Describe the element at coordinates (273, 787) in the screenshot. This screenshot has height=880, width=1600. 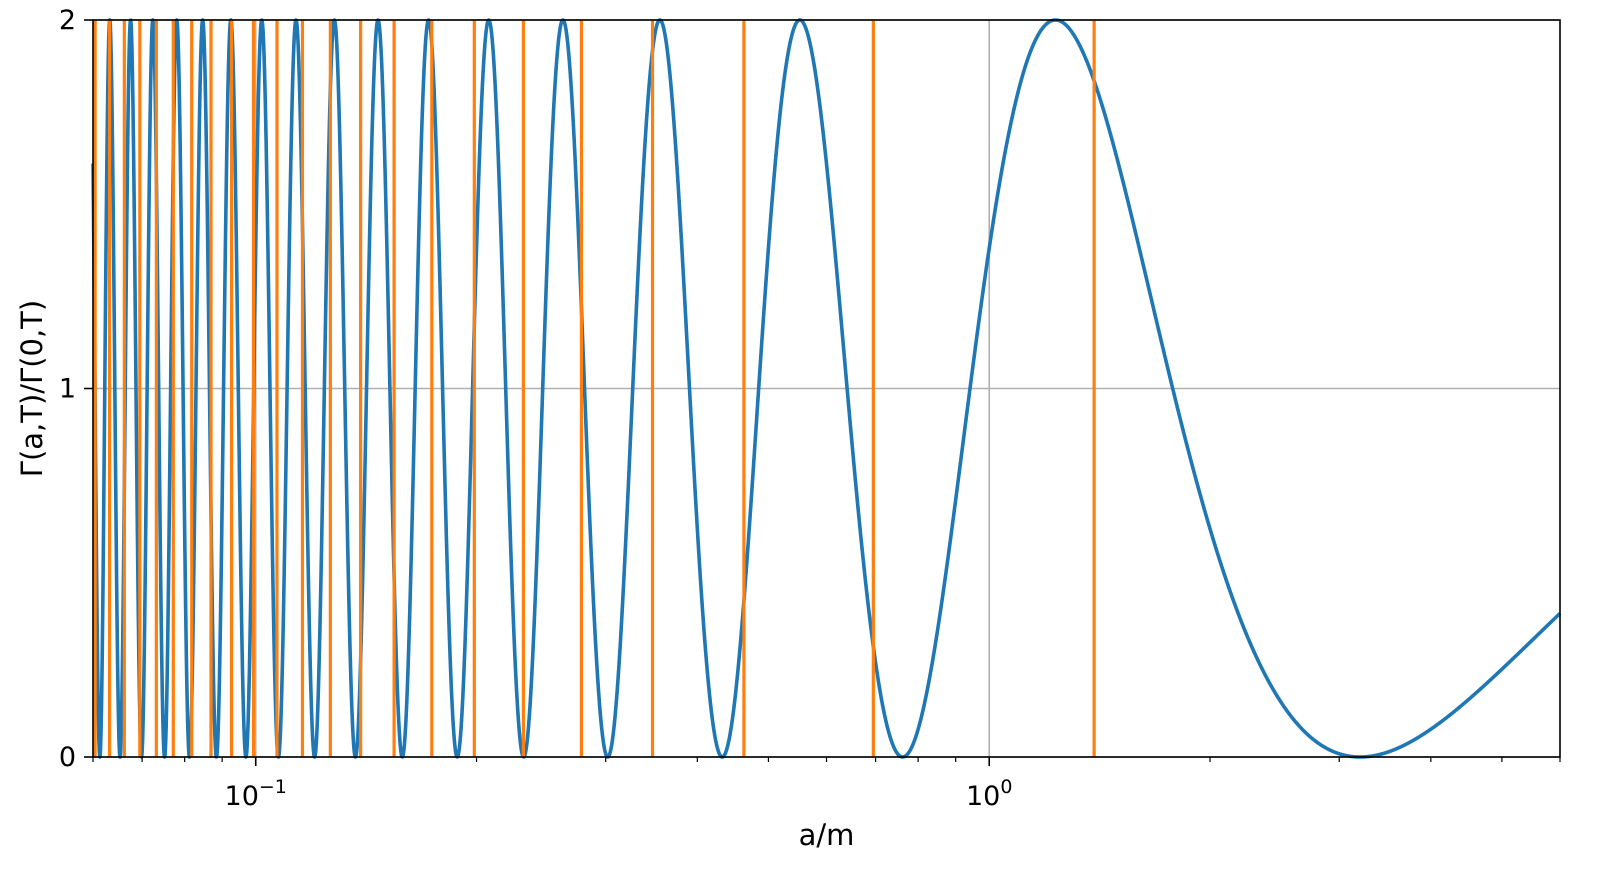
I see `x-tick-label-exponent: −1` at that location.